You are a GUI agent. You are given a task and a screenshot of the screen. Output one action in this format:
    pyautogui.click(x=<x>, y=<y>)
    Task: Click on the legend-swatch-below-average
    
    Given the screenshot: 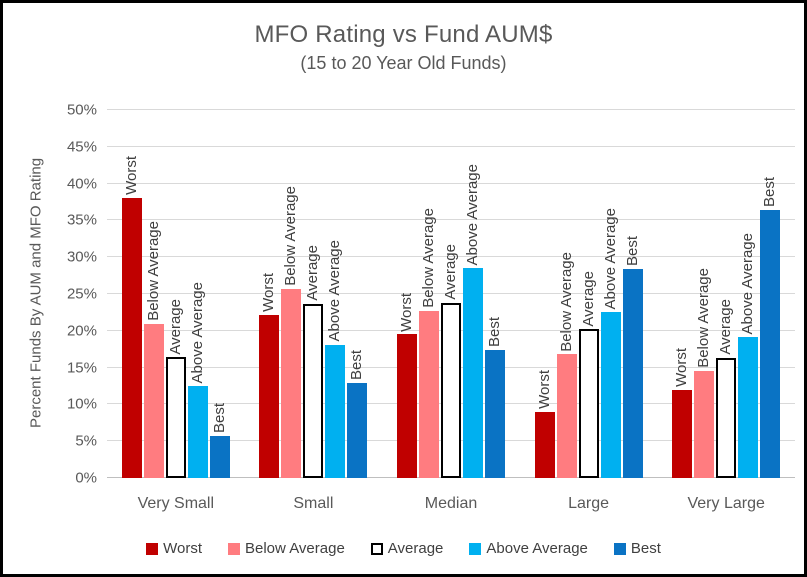 What is the action you would take?
    pyautogui.click(x=234, y=548)
    